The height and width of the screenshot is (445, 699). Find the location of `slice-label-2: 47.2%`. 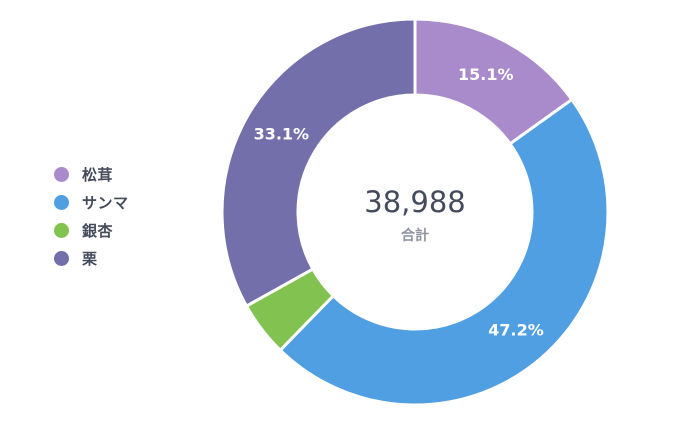

slice-label-2: 47.2% is located at coordinates (516, 330).